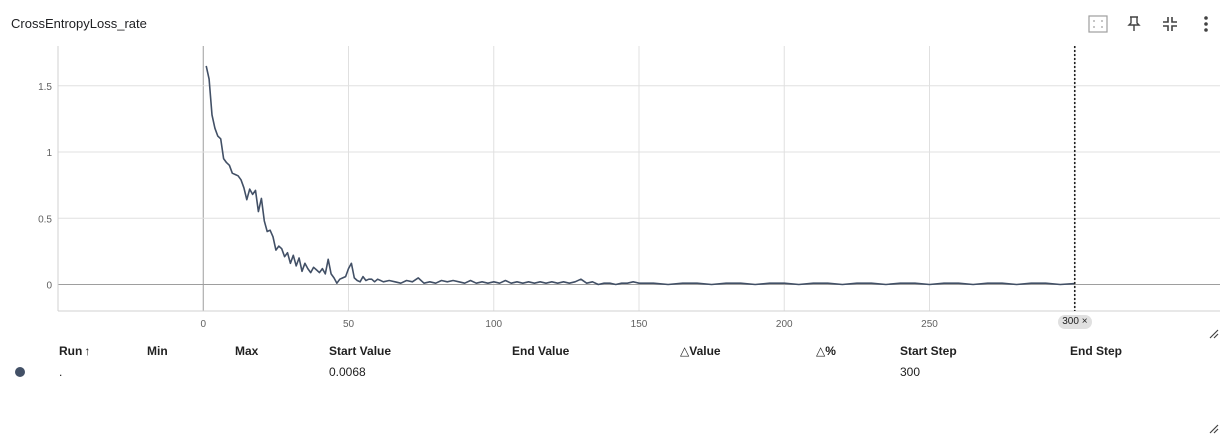 The height and width of the screenshot is (446, 1229). I want to click on run-color-dot, so click(20, 372).